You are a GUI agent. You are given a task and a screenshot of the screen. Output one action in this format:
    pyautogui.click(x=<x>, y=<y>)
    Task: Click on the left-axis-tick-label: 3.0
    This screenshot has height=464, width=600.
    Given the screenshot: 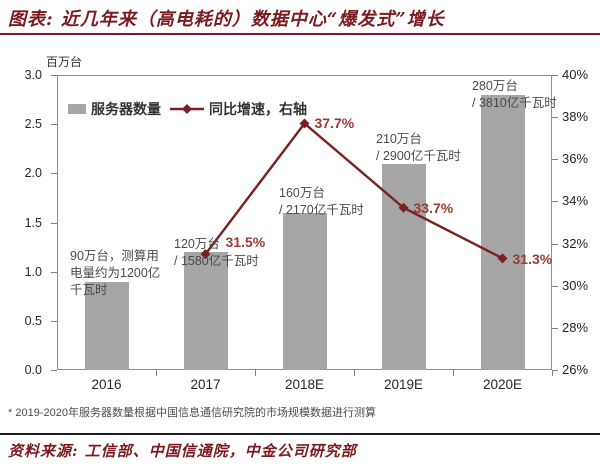 What is the action you would take?
    pyautogui.click(x=33, y=75)
    